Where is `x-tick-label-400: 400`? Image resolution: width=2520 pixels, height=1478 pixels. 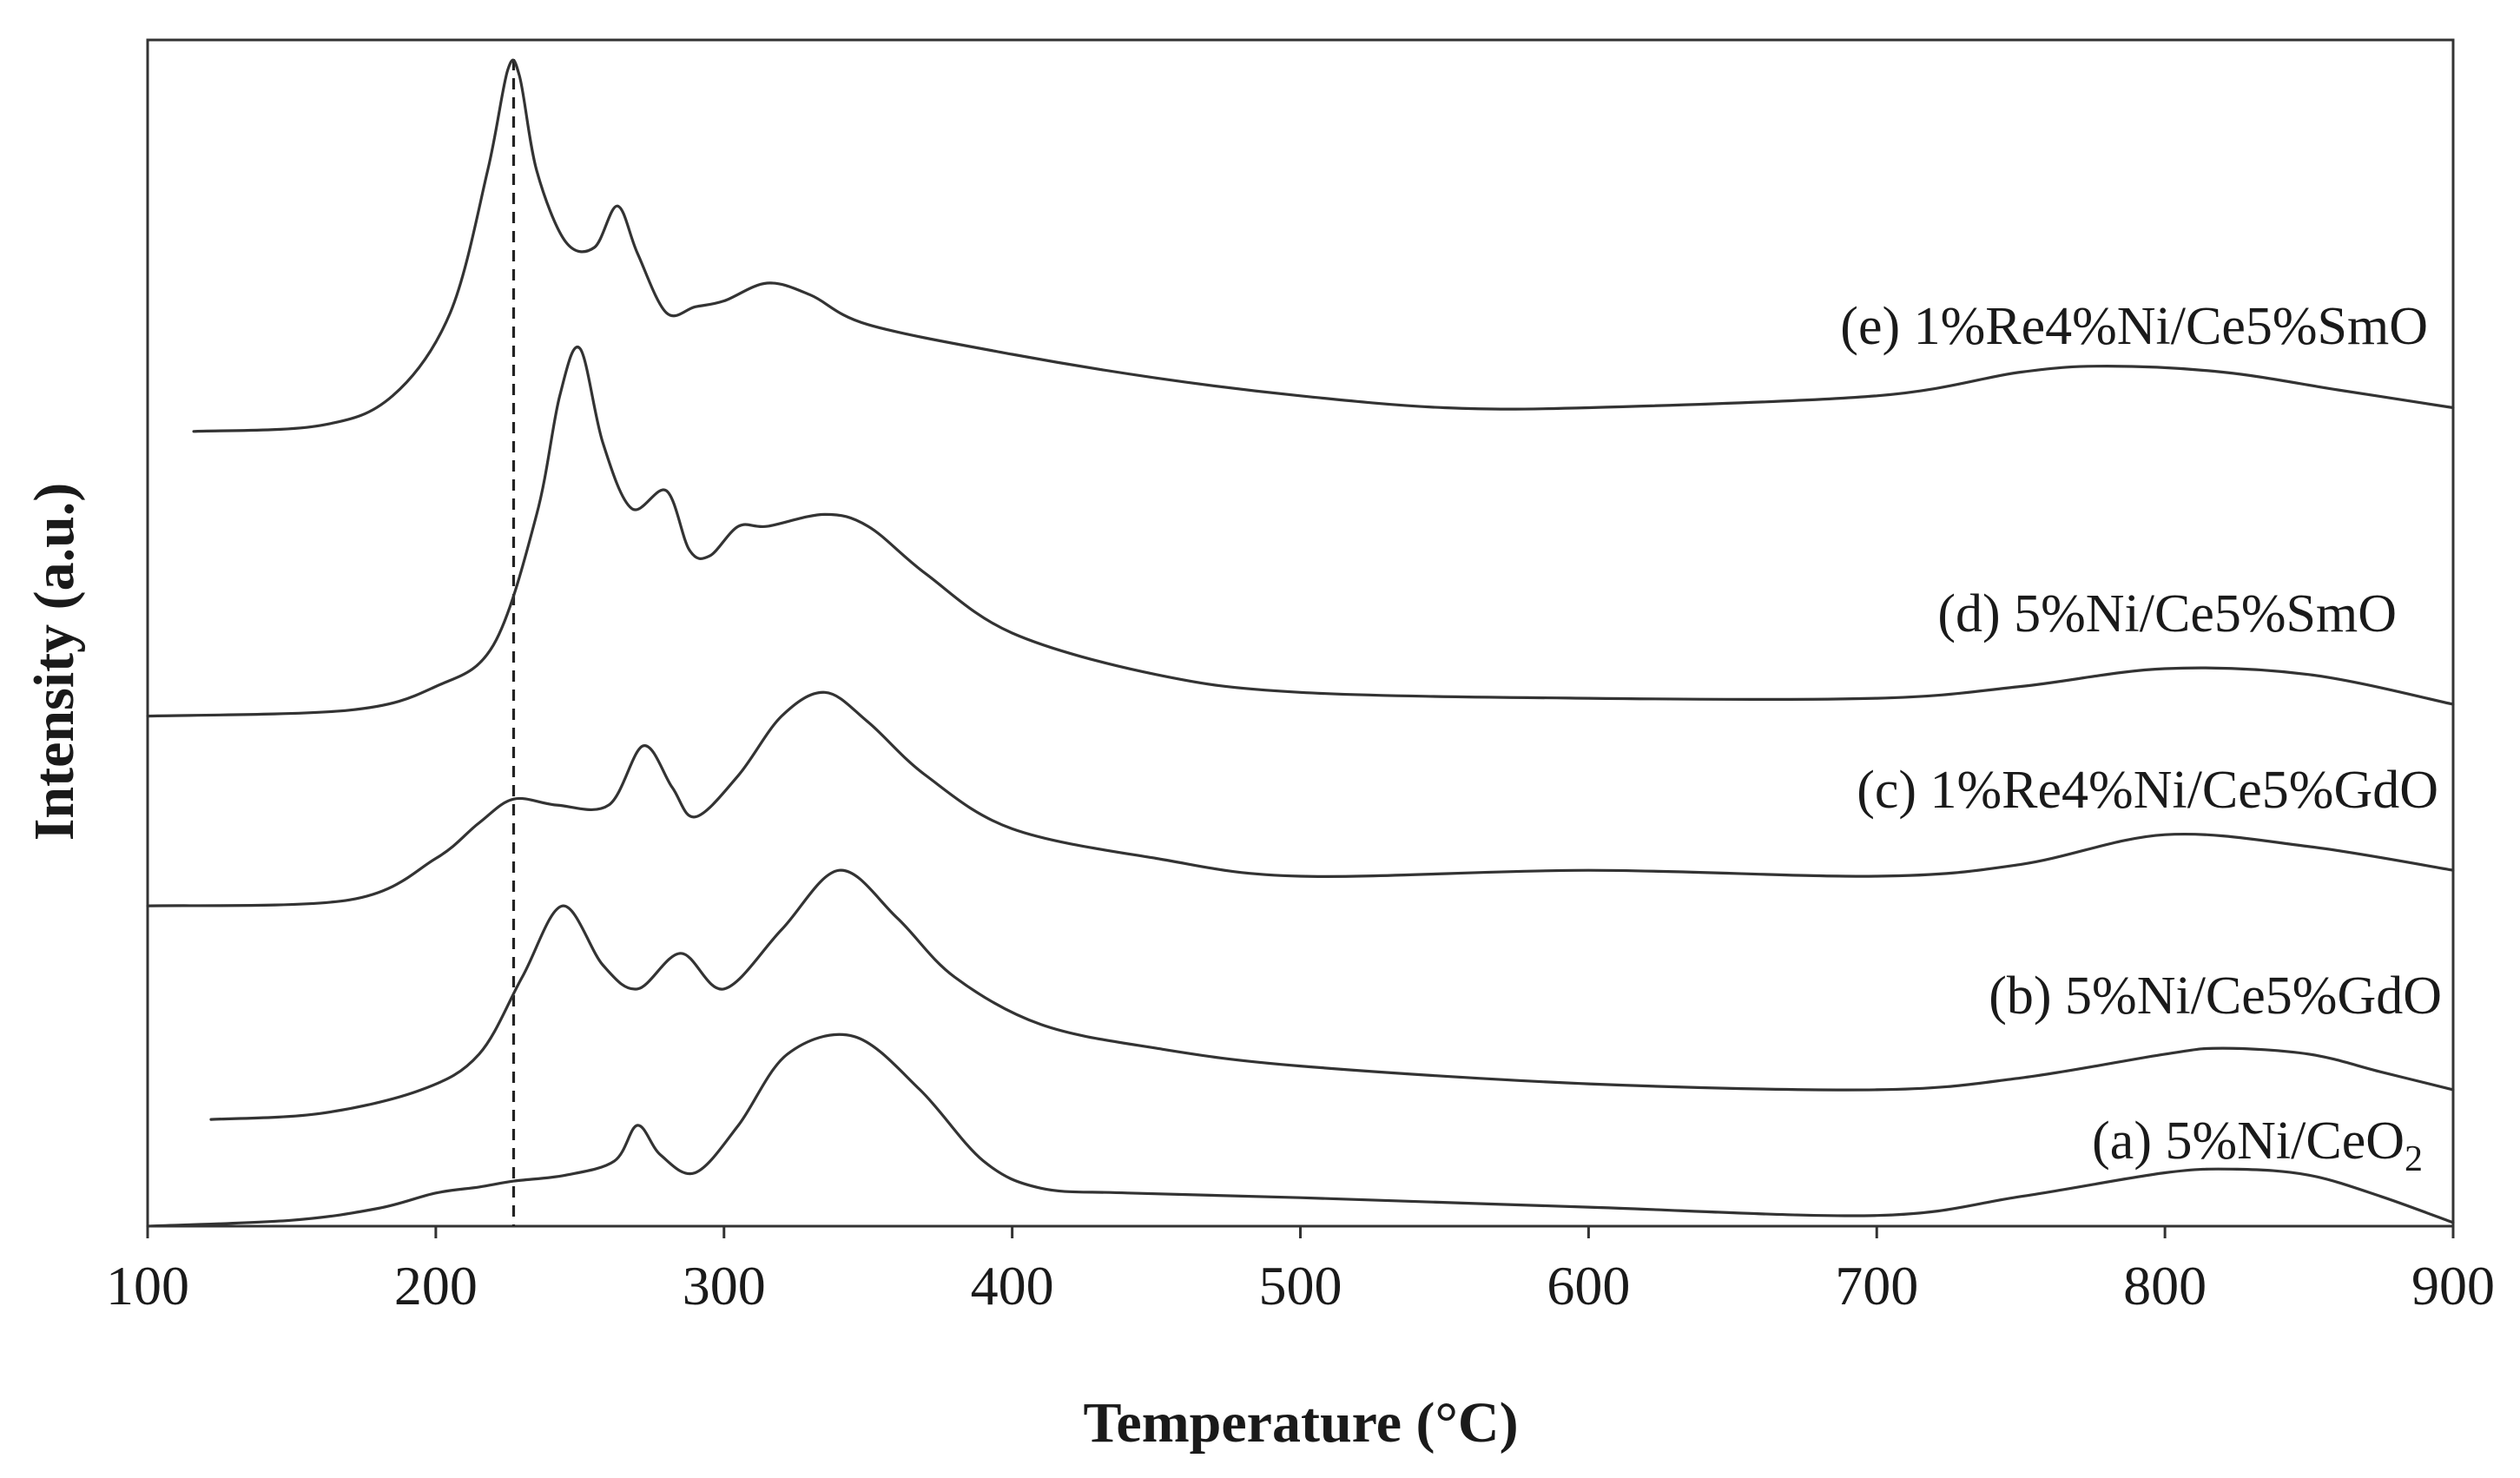 x-tick-label-400: 400 is located at coordinates (1012, 1285).